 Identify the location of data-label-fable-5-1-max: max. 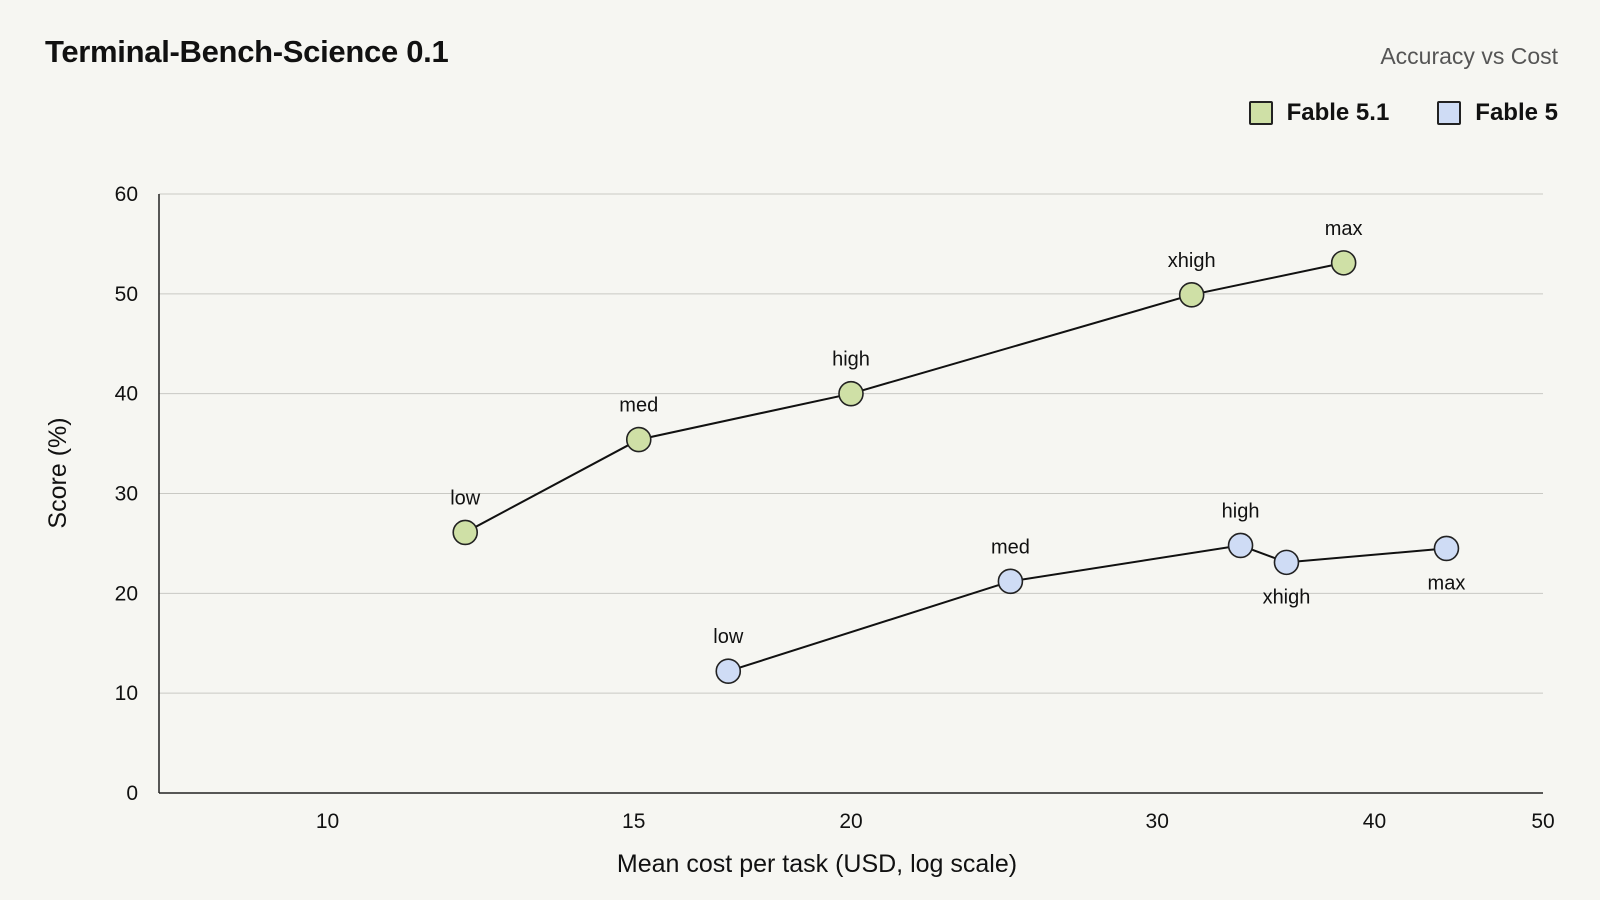
(1344, 229).